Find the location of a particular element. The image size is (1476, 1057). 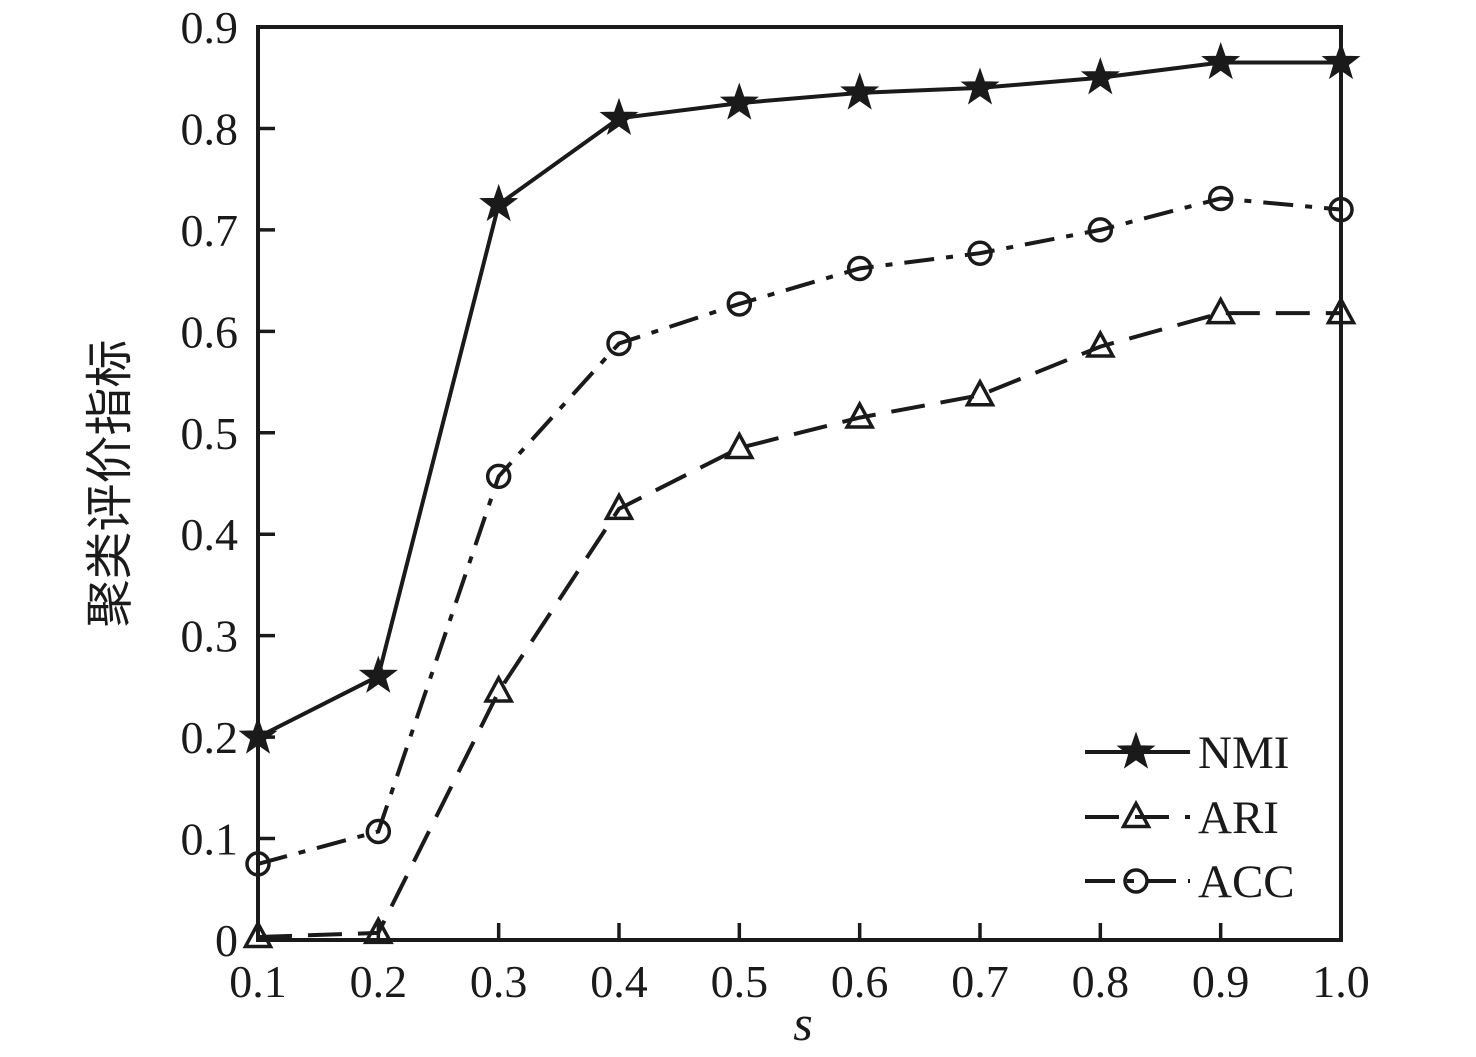

x-tick-label: 0.8 is located at coordinates (1101, 981).